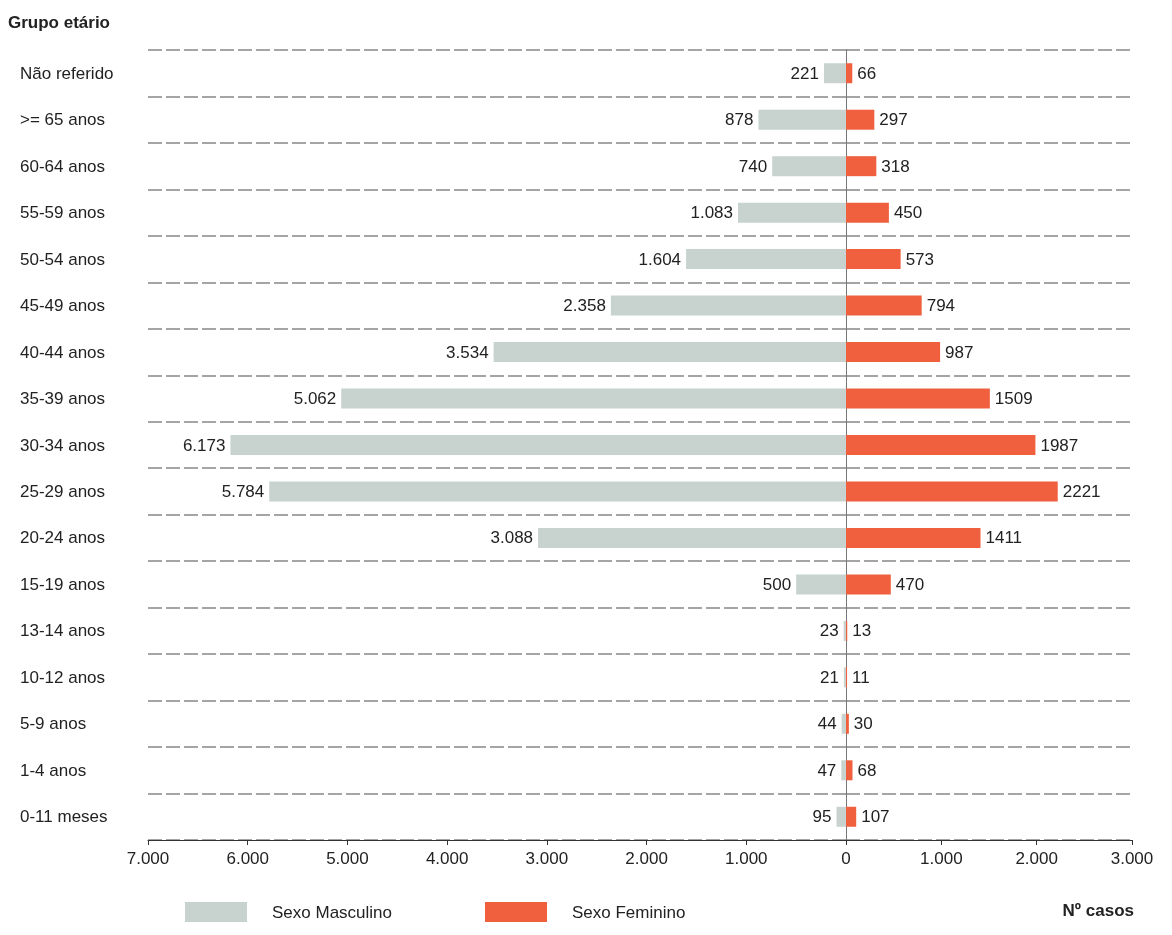 The width and height of the screenshot is (1172, 935). What do you see at coordinates (1059, 445) in the screenshot?
I see `data-label: 1987` at bounding box center [1059, 445].